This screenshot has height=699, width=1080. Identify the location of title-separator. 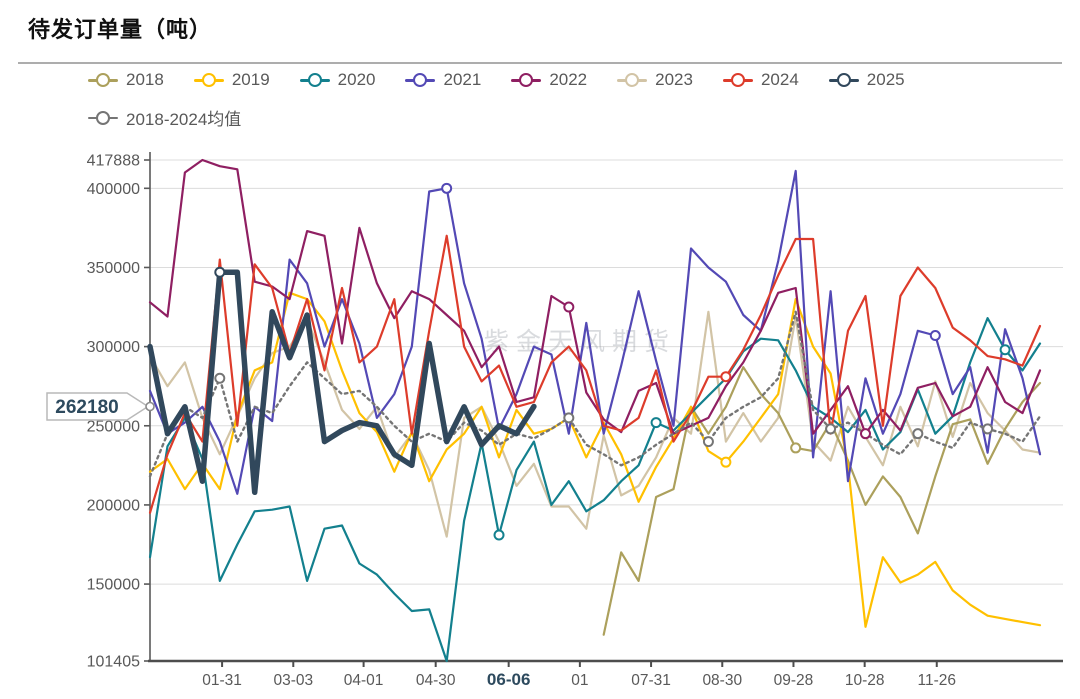
(540, 63).